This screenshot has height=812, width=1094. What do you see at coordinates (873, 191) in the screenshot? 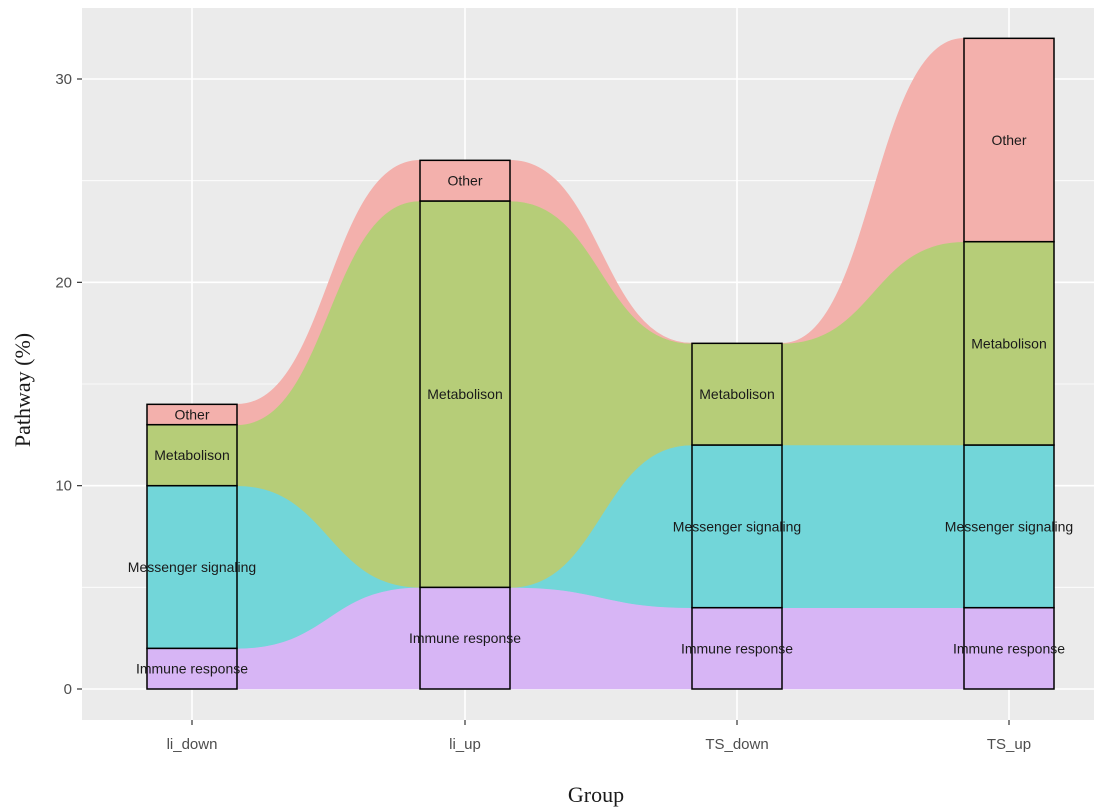
I see `flow-other` at bounding box center [873, 191].